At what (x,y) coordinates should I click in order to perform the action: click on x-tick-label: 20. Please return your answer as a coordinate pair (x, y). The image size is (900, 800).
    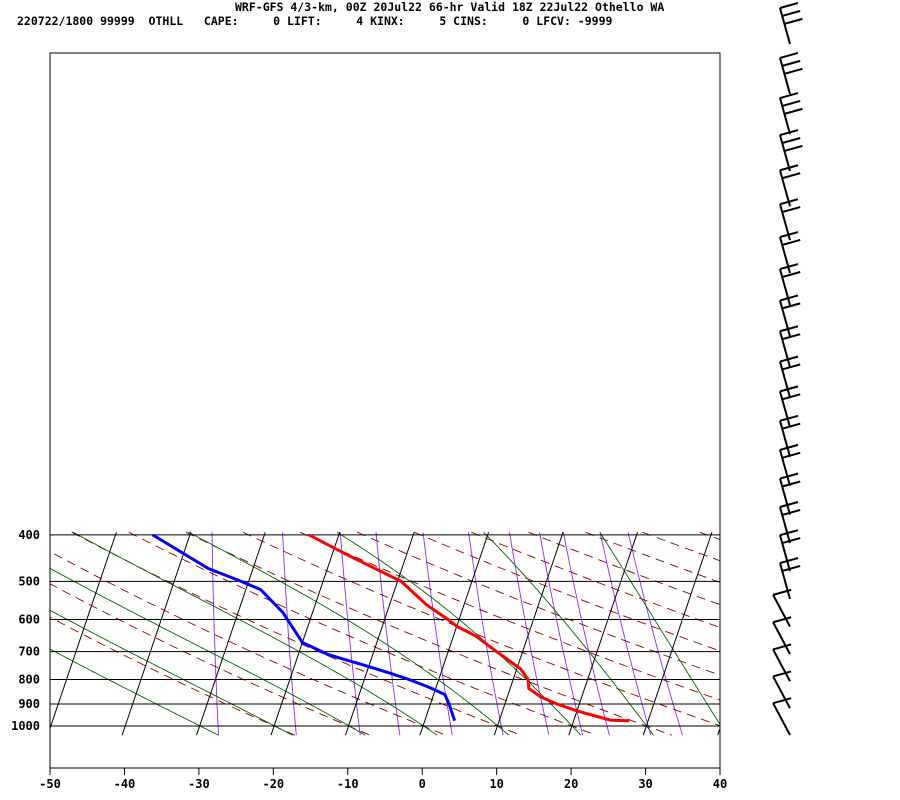
    Looking at the image, I should click on (571, 784).